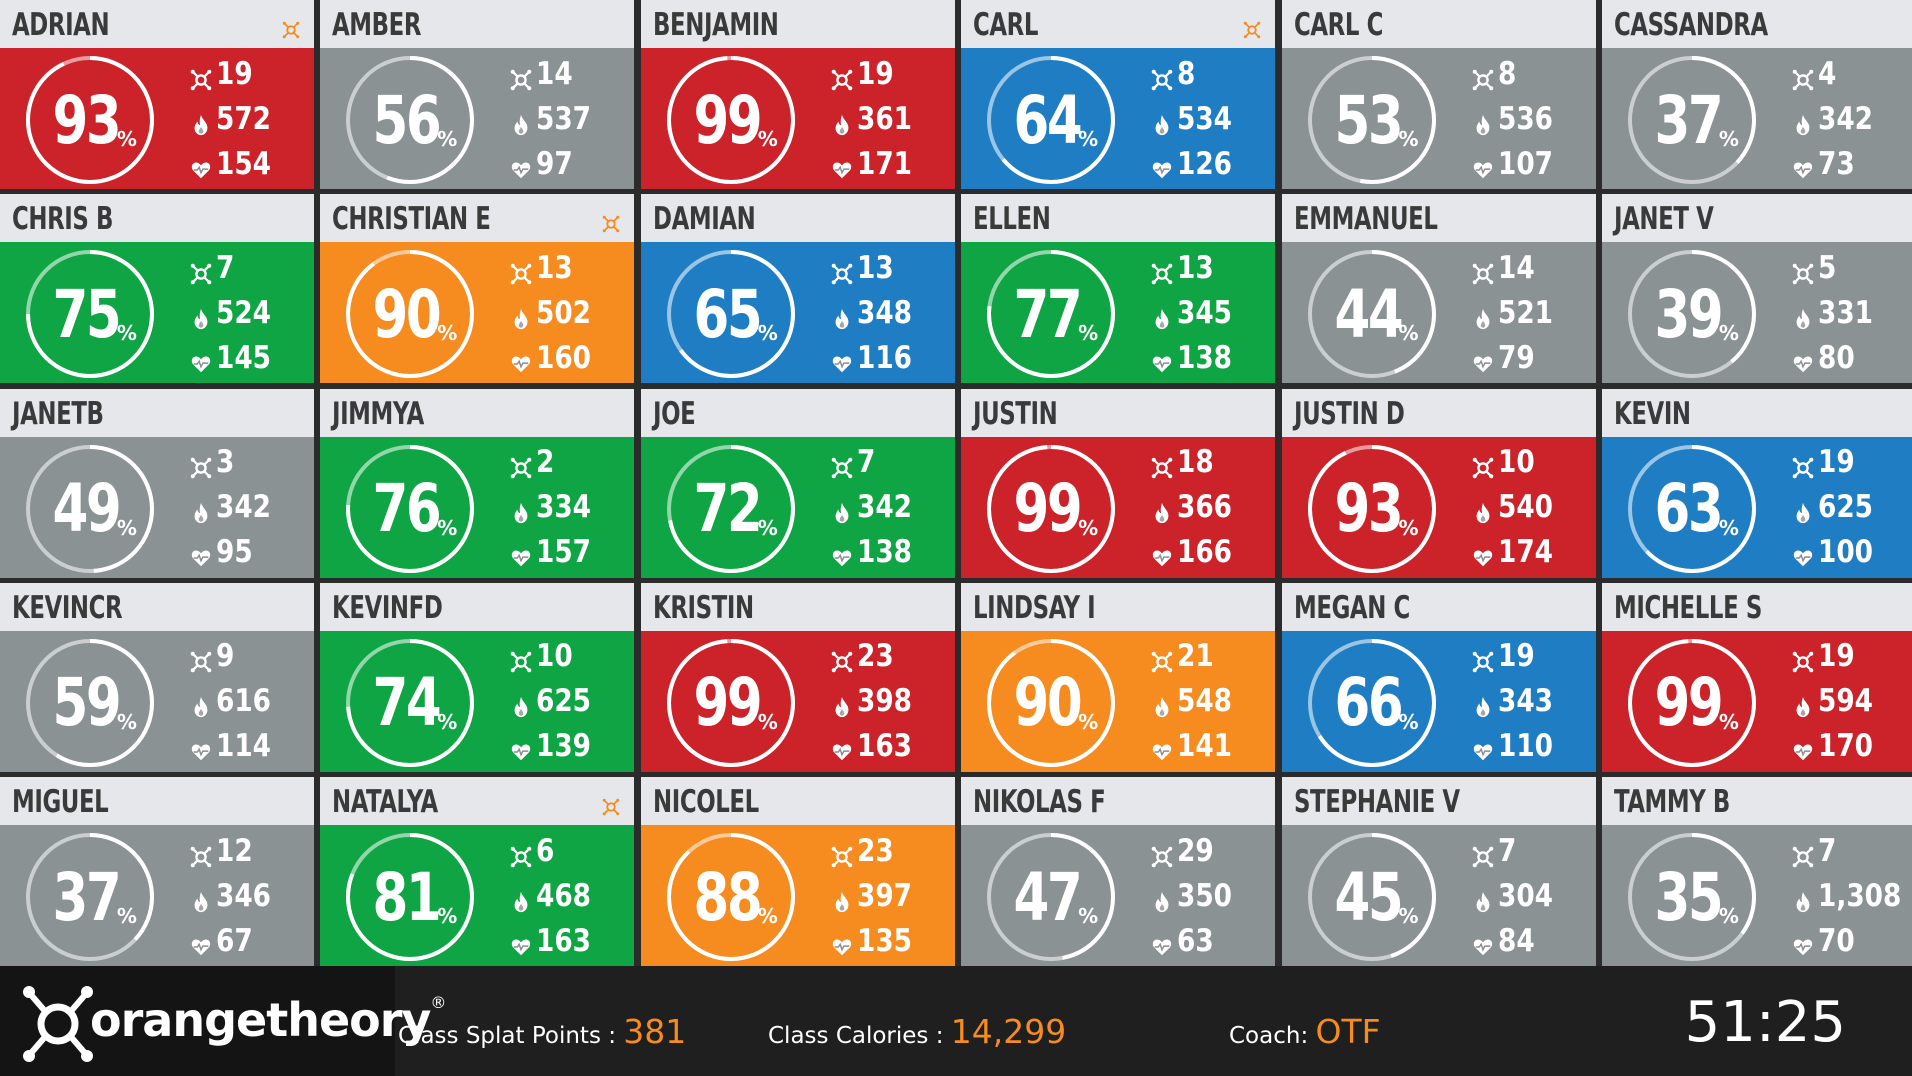  What do you see at coordinates (477, 801) in the screenshot?
I see `participant-header: NATALYA` at bounding box center [477, 801].